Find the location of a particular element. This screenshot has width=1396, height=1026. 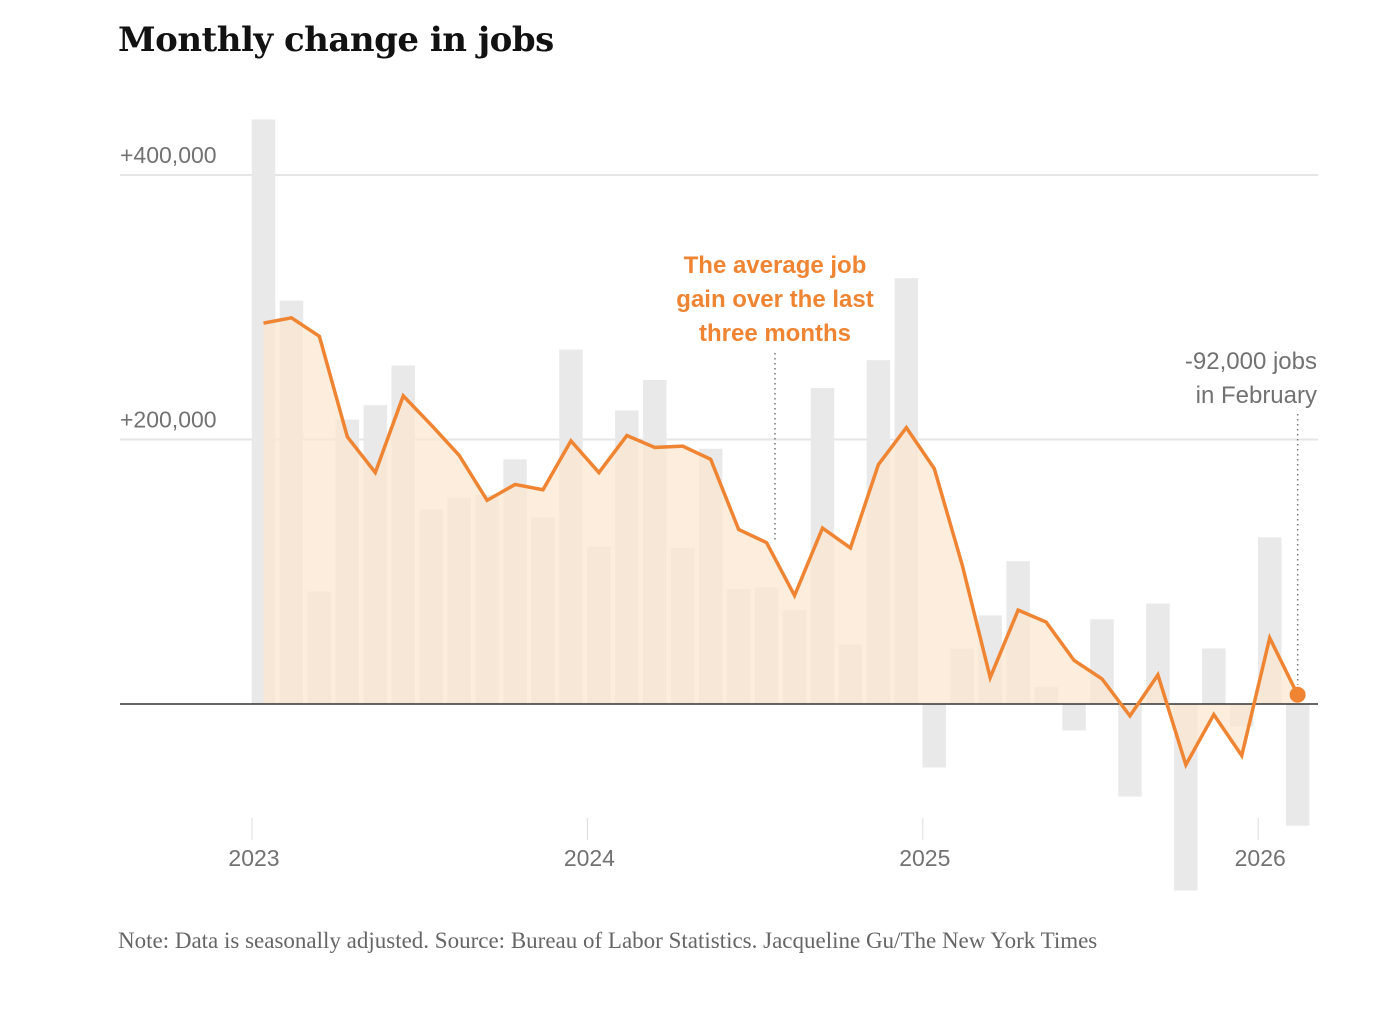

annotation-latest-value: in February is located at coordinates (1256, 395).